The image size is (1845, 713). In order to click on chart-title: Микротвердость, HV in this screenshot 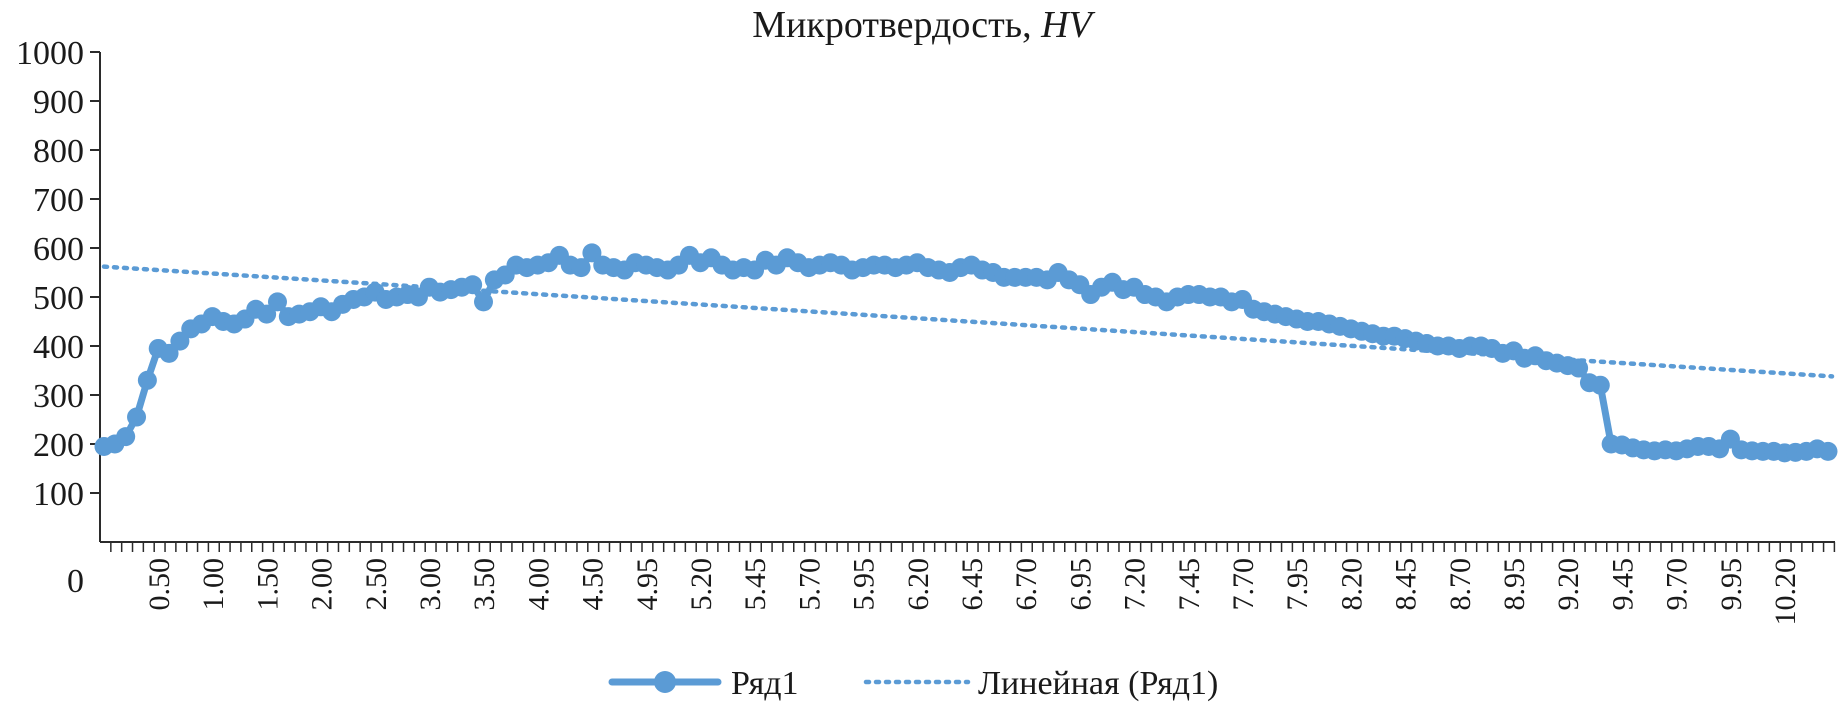, I will do `click(923, 25)`.